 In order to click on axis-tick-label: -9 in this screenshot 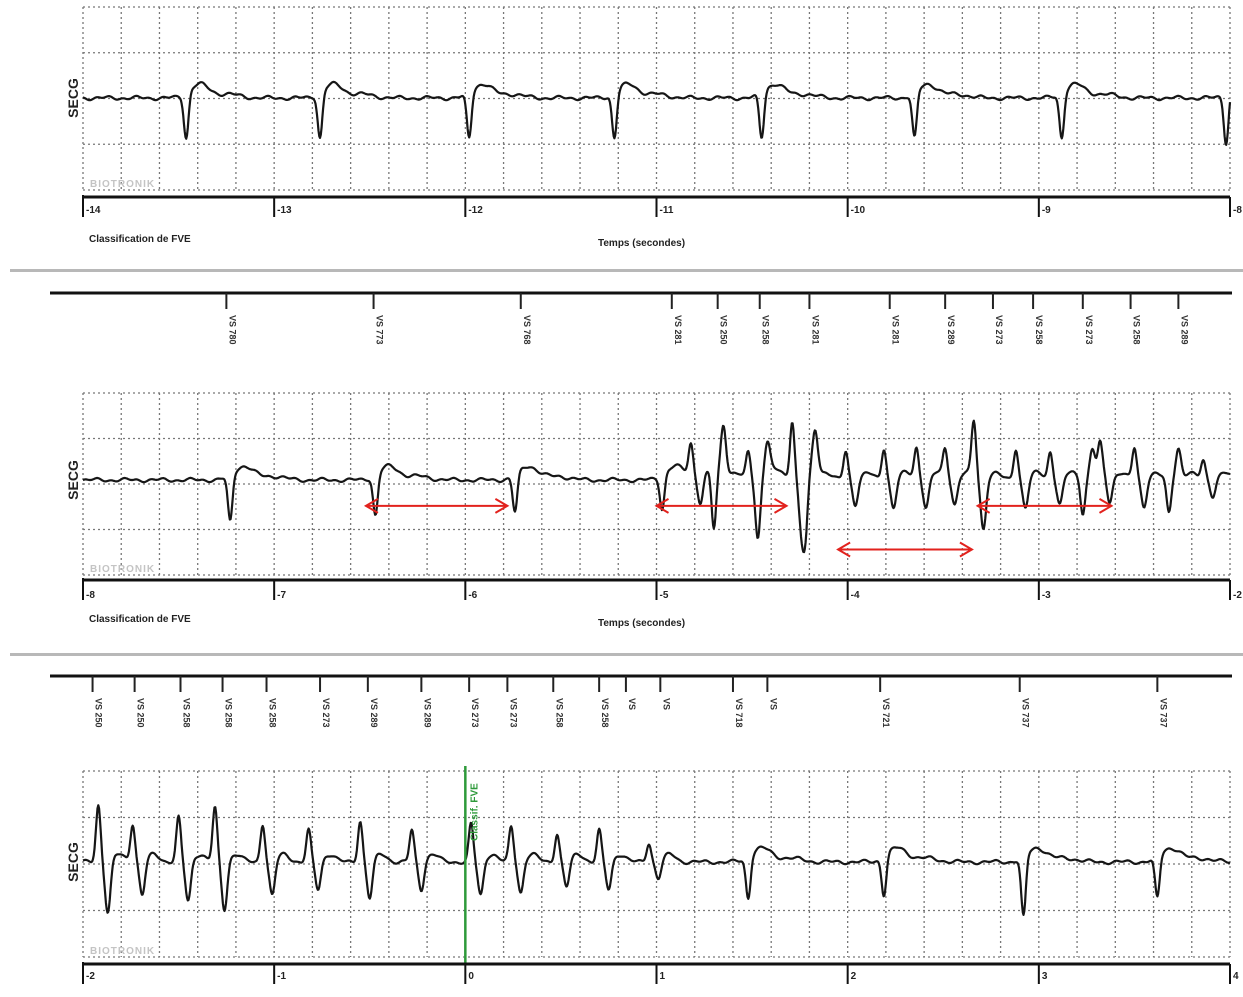, I will do `click(1046, 210)`.